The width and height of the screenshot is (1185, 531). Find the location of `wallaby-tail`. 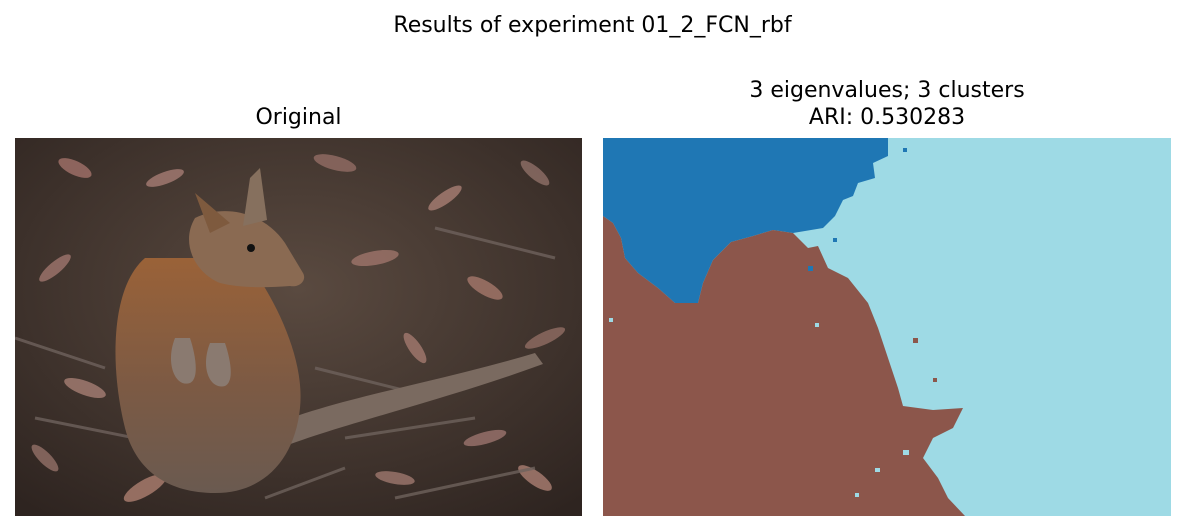

wallaby-tail is located at coordinates (404, 400).